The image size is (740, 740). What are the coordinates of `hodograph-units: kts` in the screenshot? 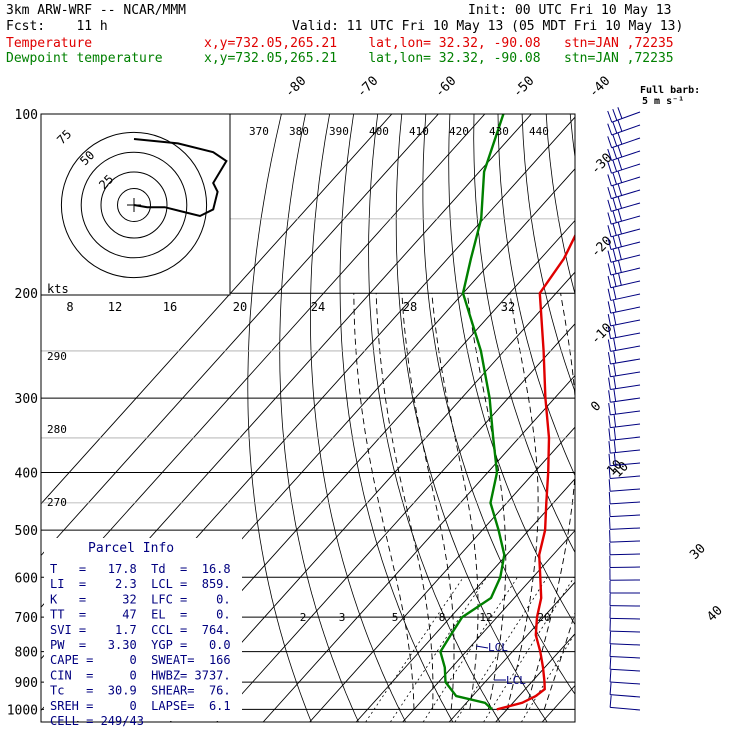 It's located at (58, 289).